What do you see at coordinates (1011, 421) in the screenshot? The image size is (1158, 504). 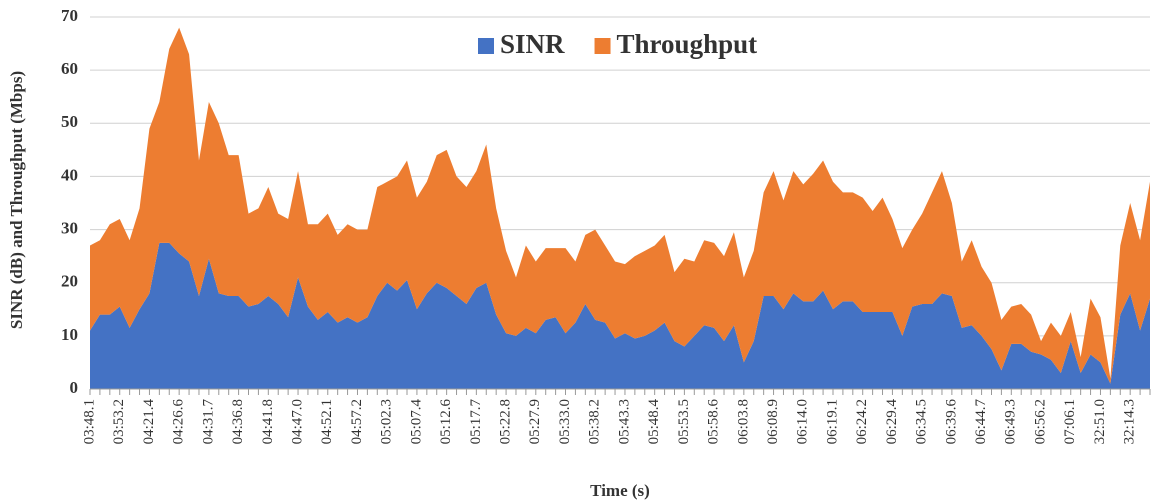 I see `x-tick-label: 06:49.3` at bounding box center [1011, 421].